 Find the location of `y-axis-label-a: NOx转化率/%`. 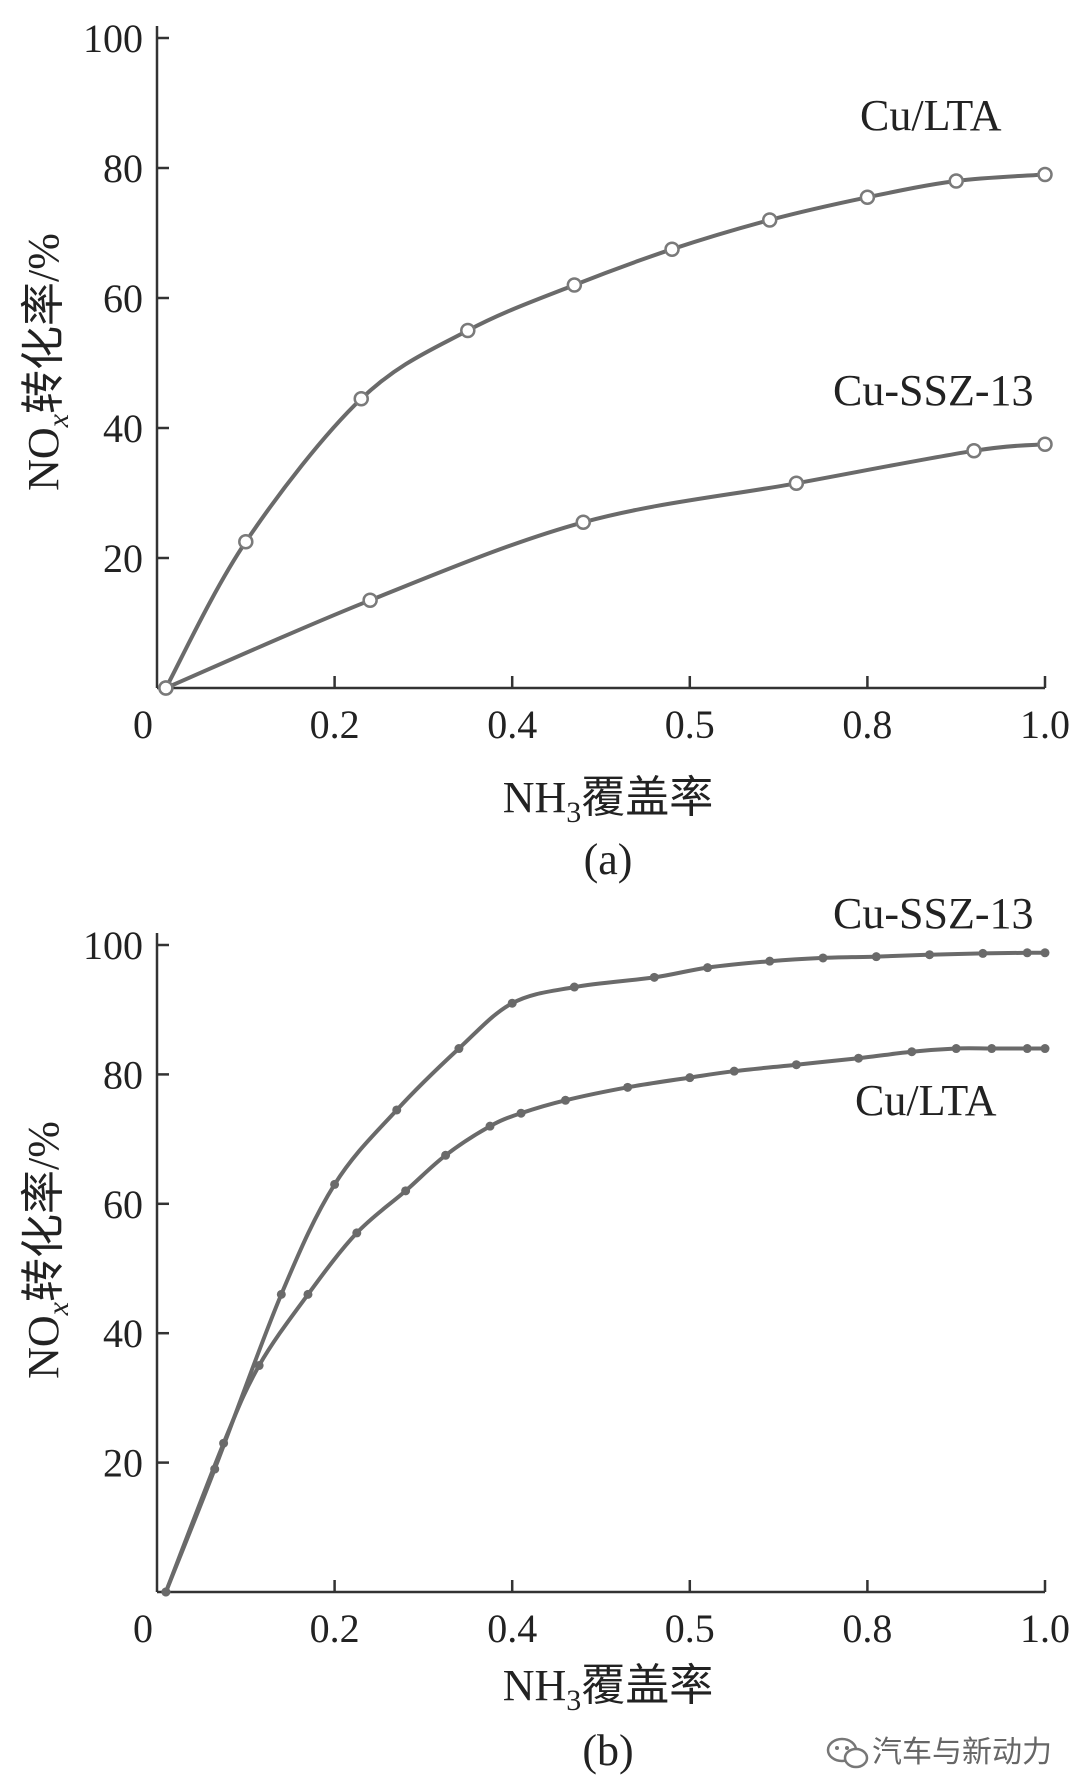

y-axis-label-a: NOx转化率/% is located at coordinates (47, 362).